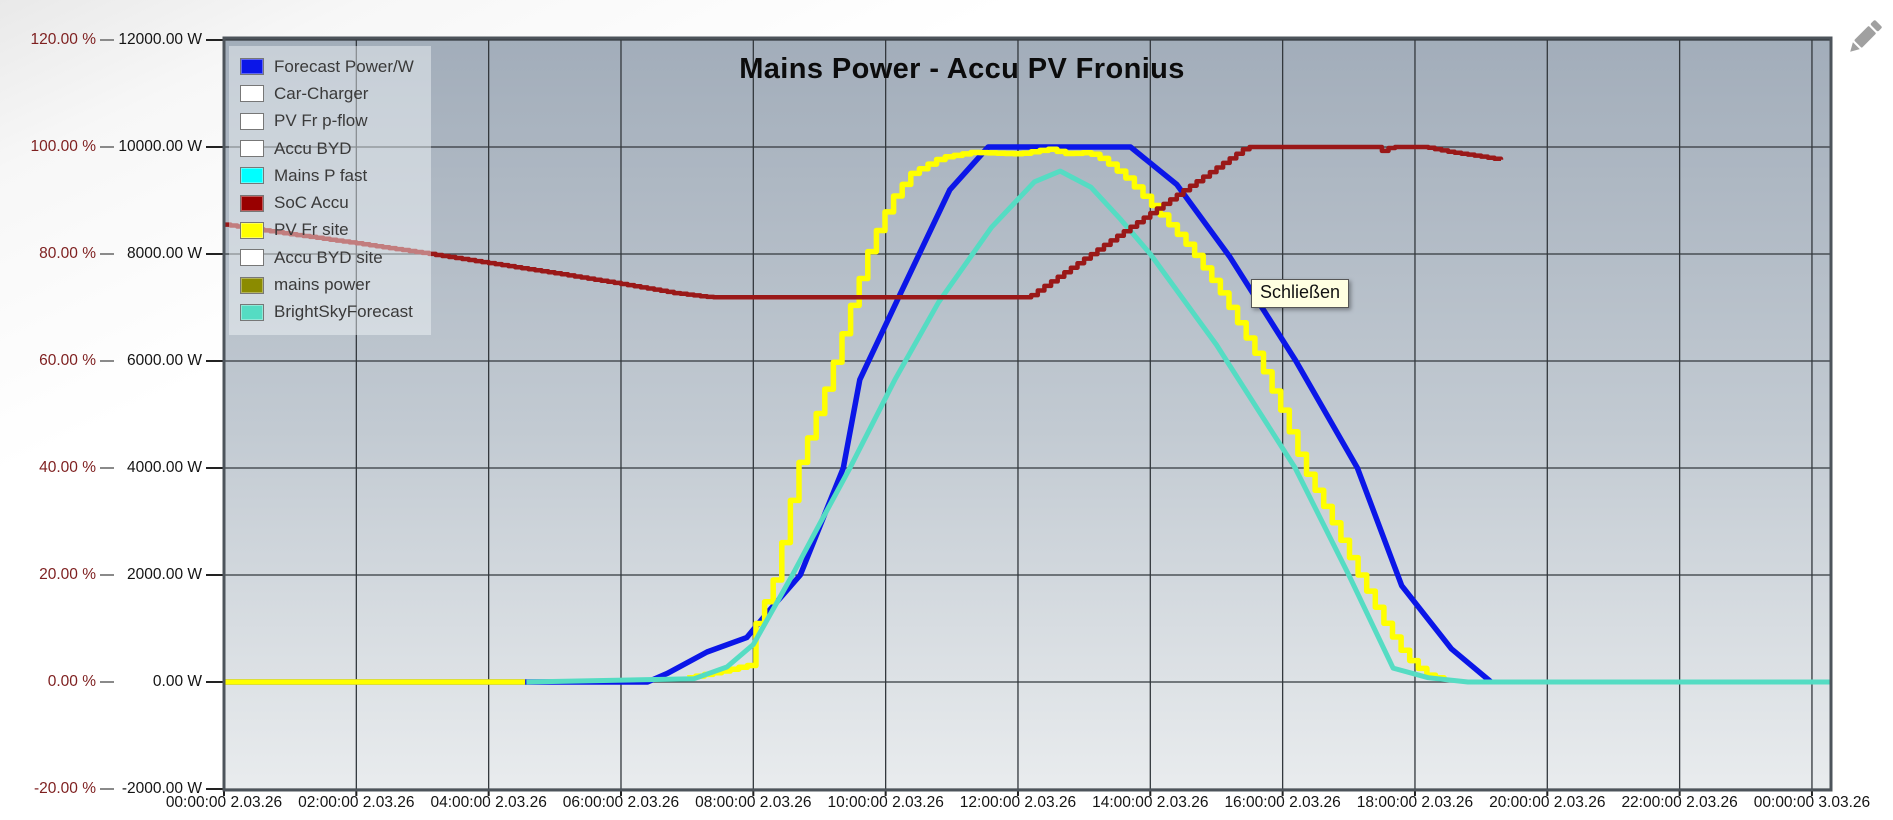  What do you see at coordinates (344, 66) in the screenshot?
I see `legend-label: Forecast Power/W` at bounding box center [344, 66].